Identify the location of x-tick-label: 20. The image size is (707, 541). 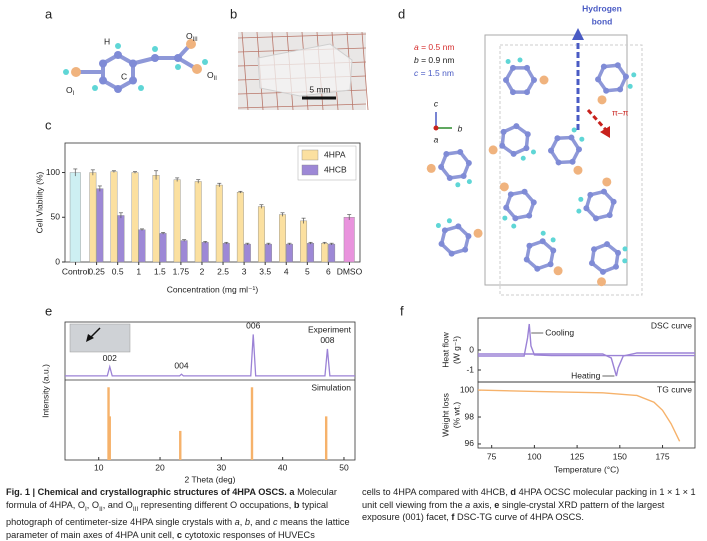
(160, 467).